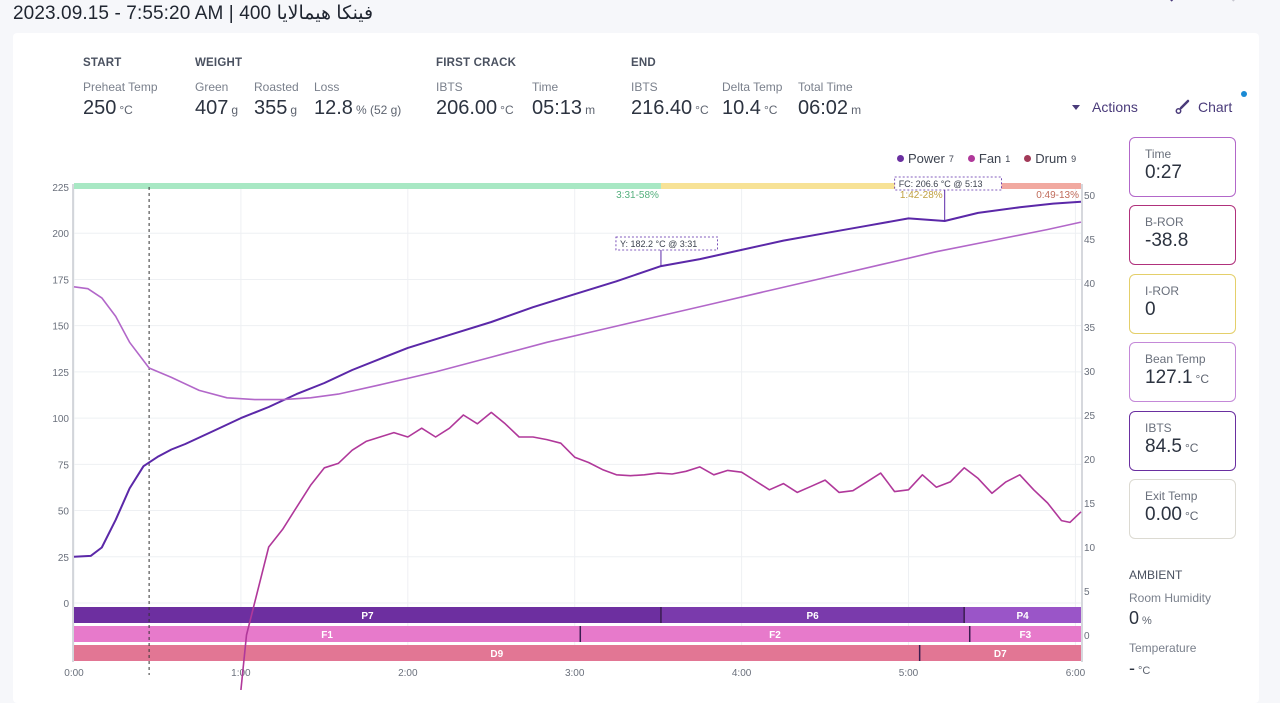 This screenshot has height=703, width=1280. I want to click on chevron-left-icon, so click(1174, 5).